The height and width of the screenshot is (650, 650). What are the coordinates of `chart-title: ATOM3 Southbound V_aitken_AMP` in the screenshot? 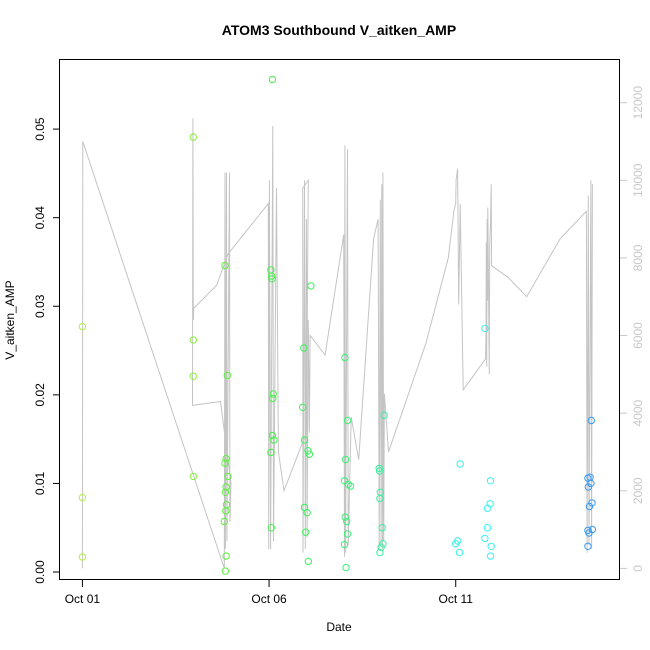 It's located at (339, 30).